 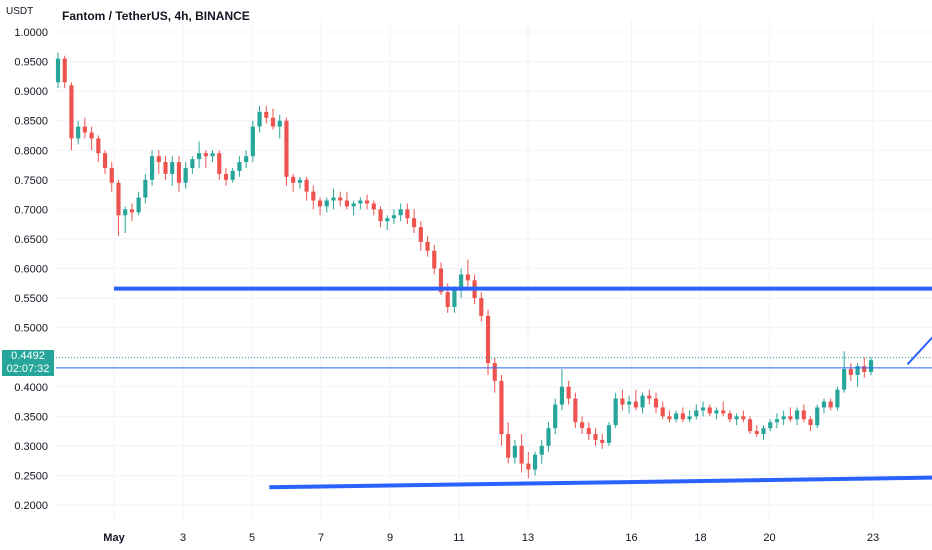 What do you see at coordinates (31, 447) in the screenshot?
I see `y-tick-label: 0.3000` at bounding box center [31, 447].